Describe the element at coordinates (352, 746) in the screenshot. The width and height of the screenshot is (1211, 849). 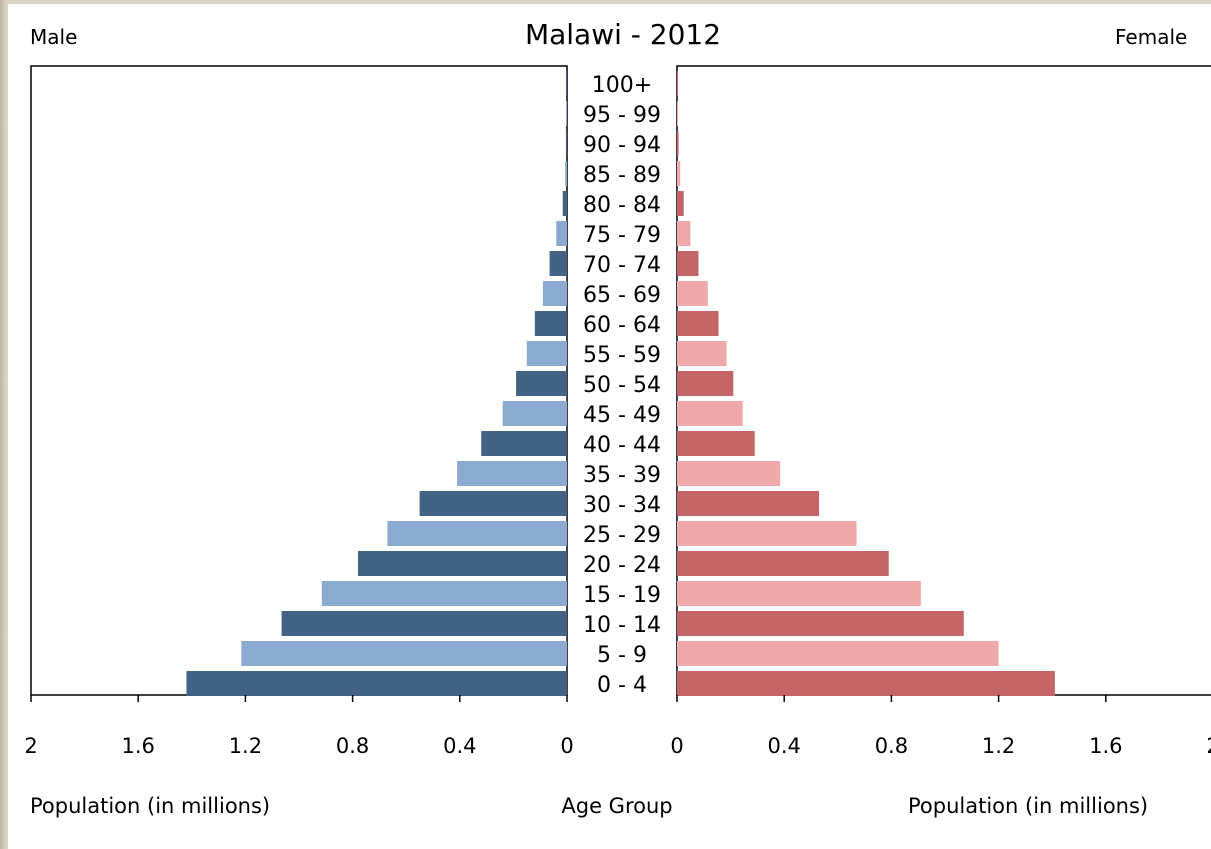
I see `male-tick-label: 0.8` at that location.